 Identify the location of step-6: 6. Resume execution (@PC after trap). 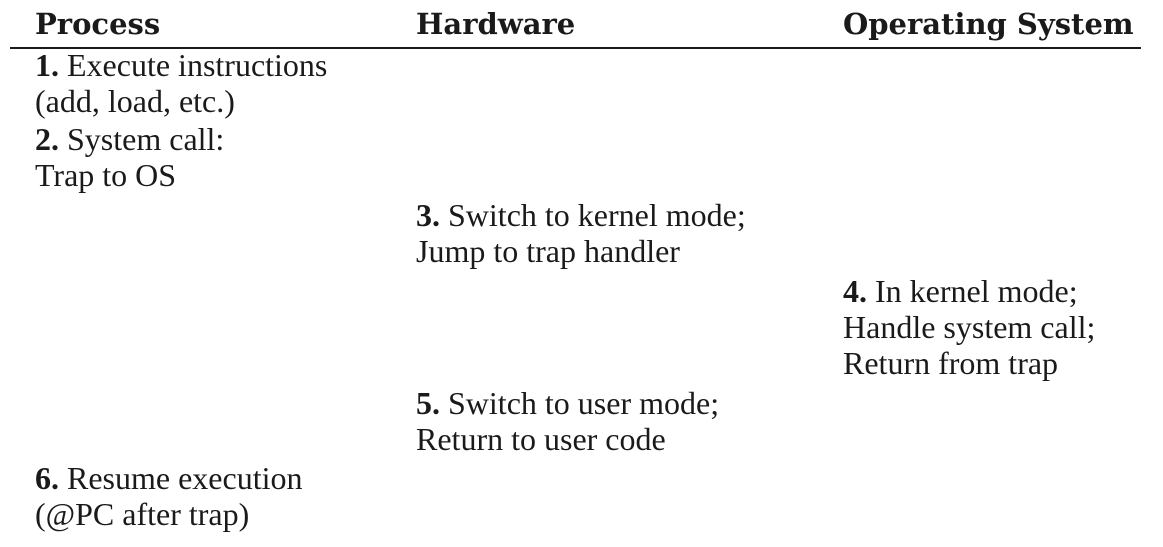
(168, 496).